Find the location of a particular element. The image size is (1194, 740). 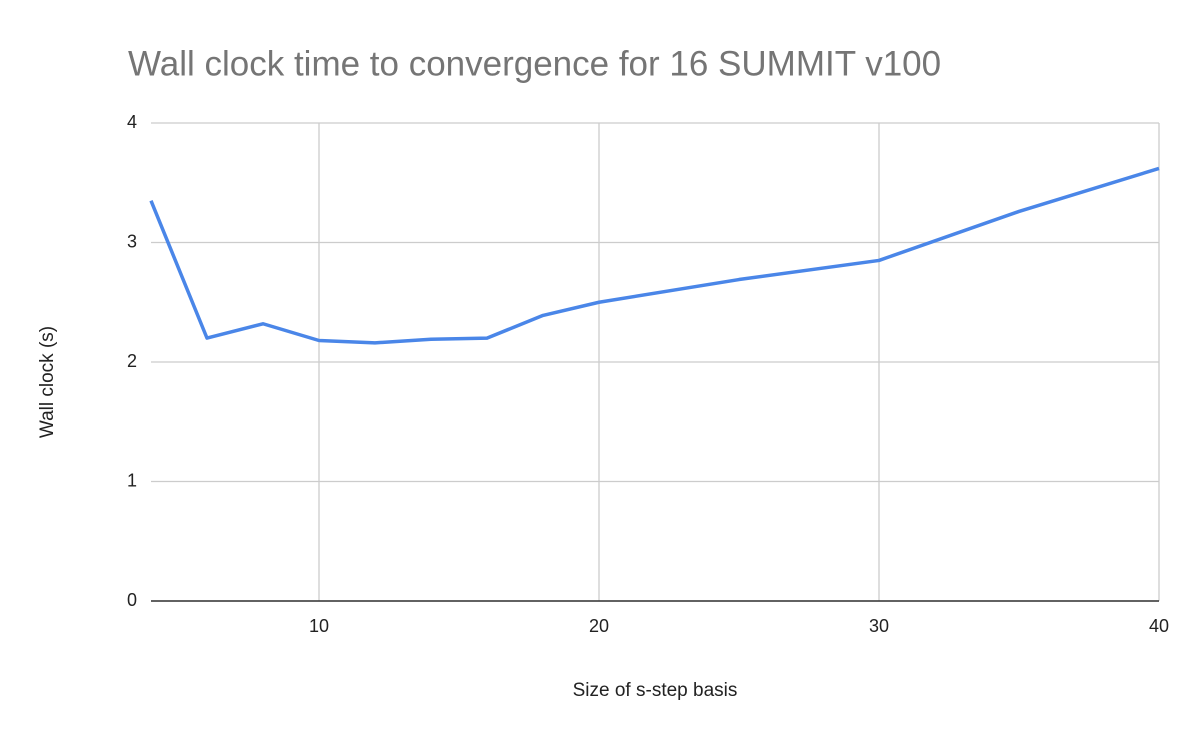

y-tick-label: 3 is located at coordinates (132, 241).